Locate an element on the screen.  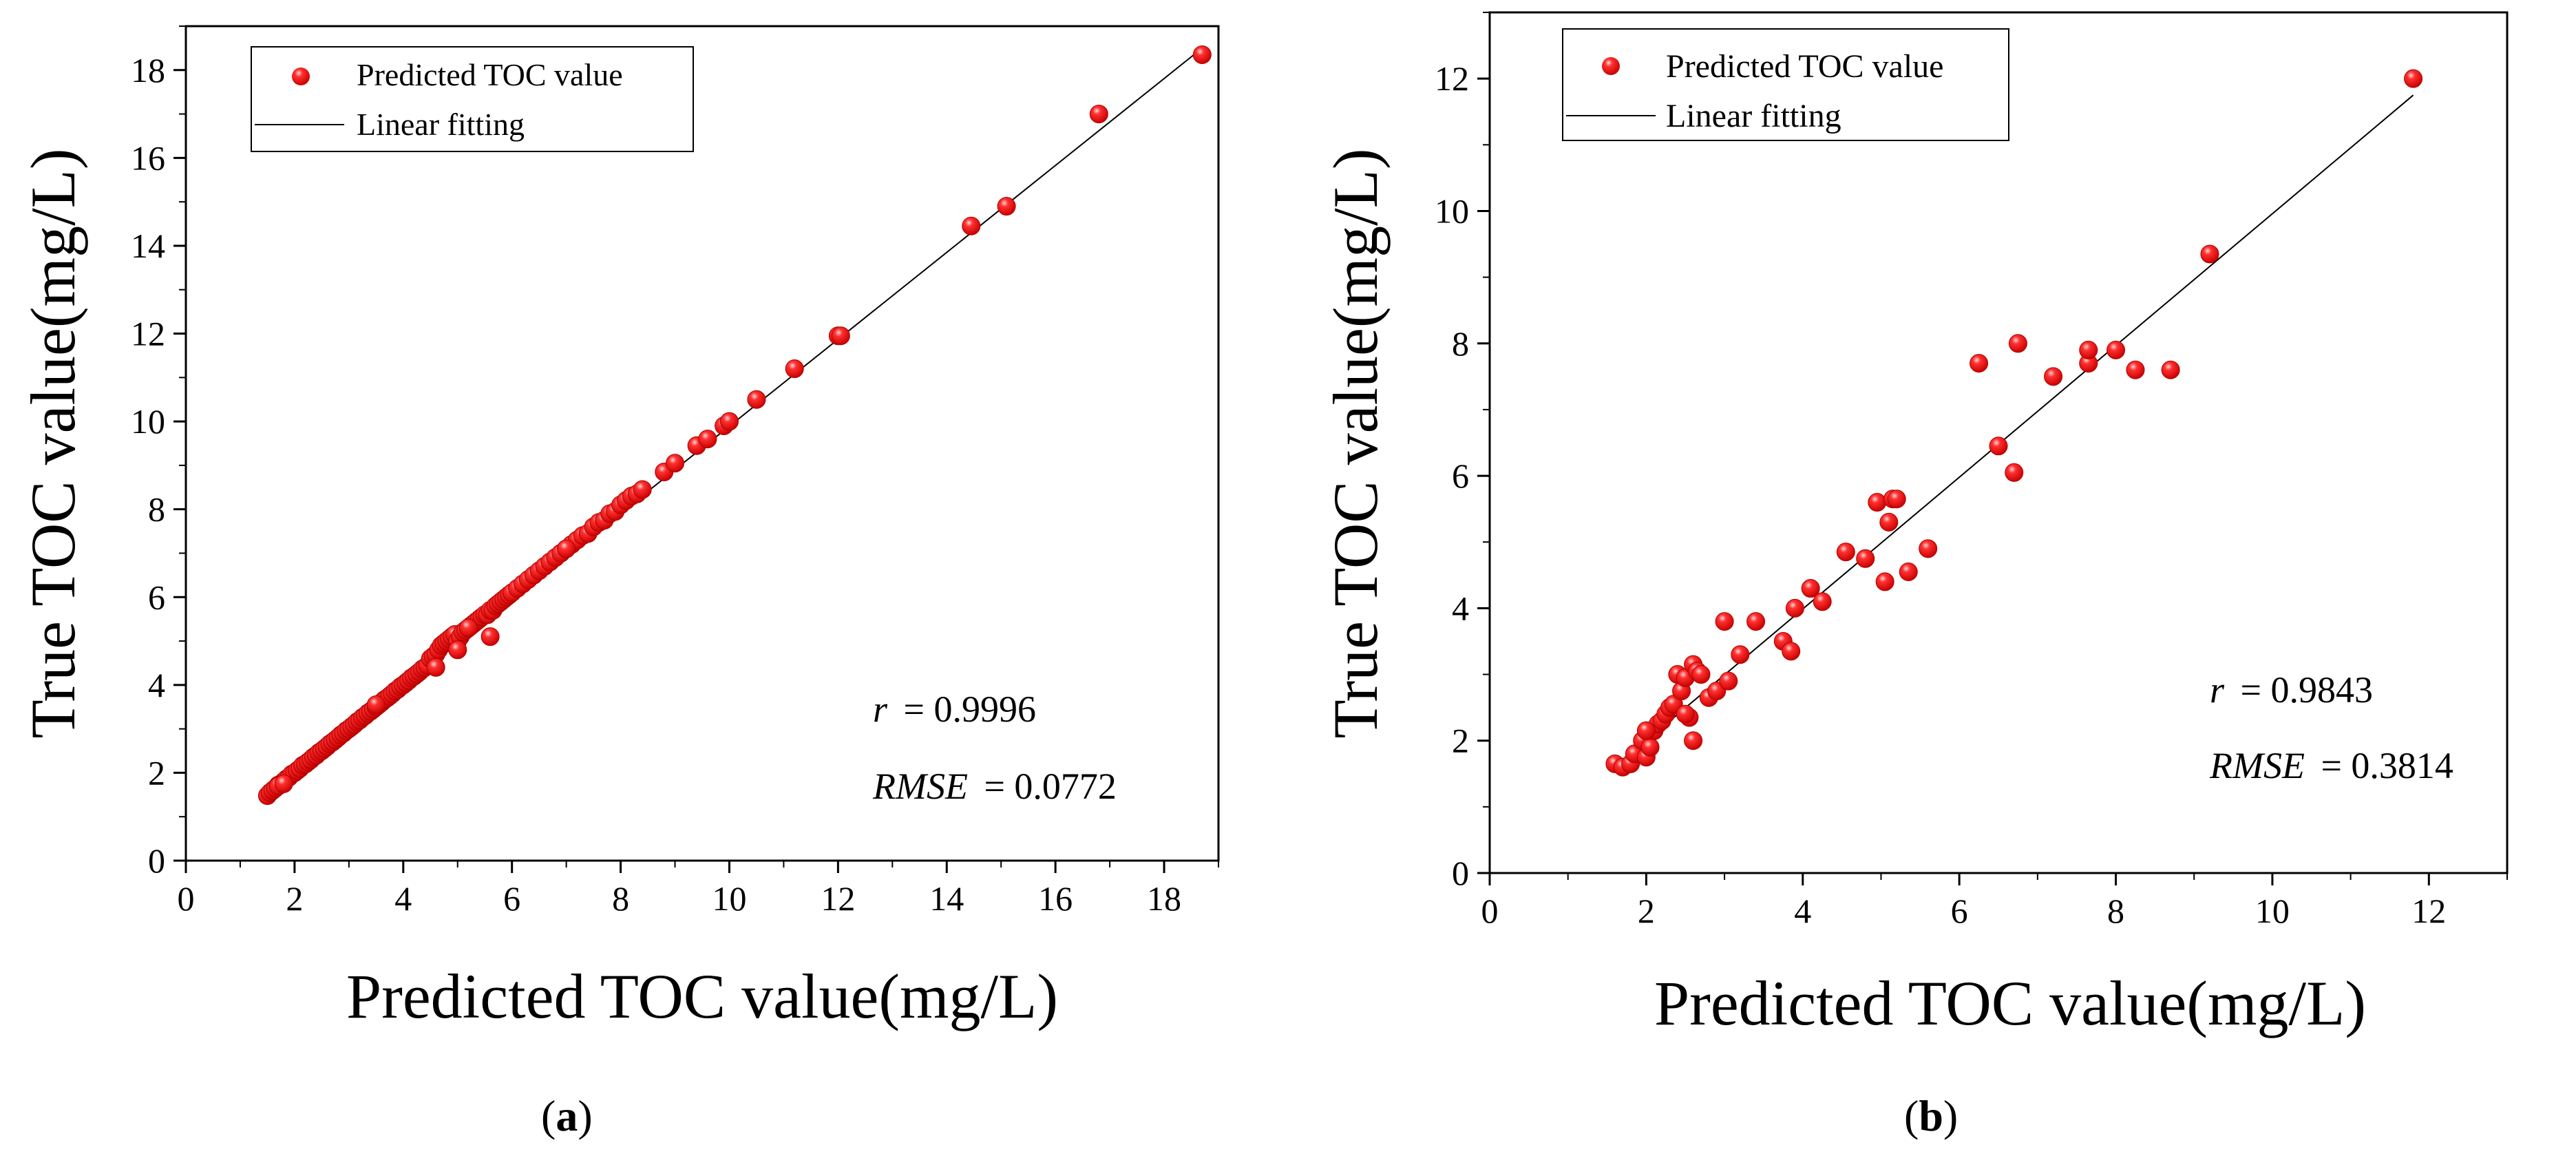
chart-b-x-tick-label: 8 is located at coordinates (2116, 911).